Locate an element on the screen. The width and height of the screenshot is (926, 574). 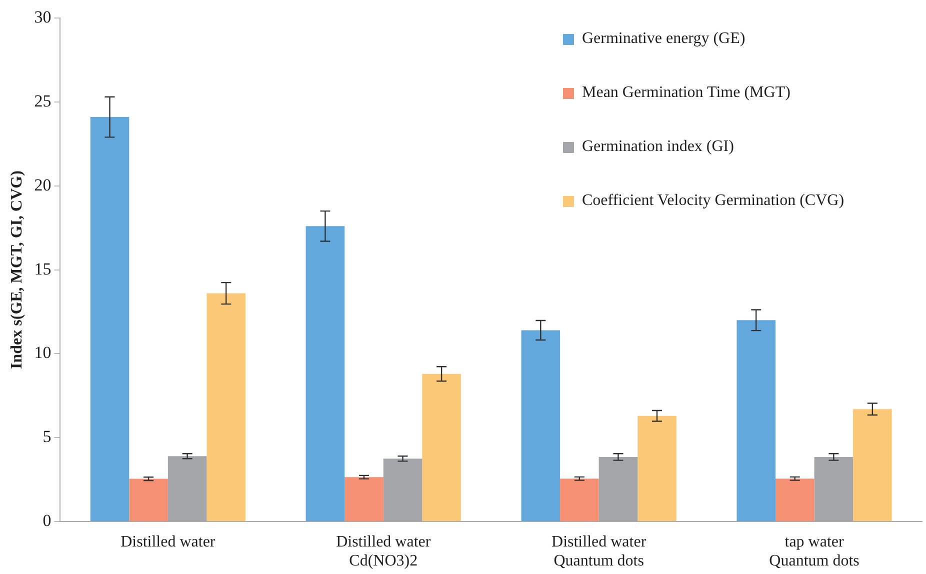
y-axis-title: Index s(GE, MGT, GI, CVG) is located at coordinates (17, 269).